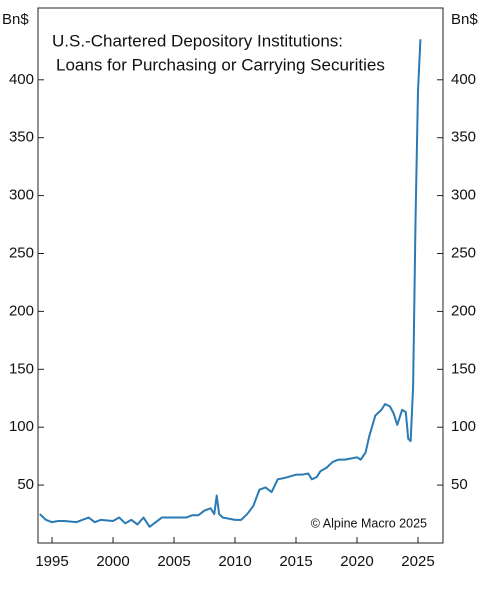 Image resolution: width=497 pixels, height=595 pixels. Describe the element at coordinates (295, 561) in the screenshot. I see `x-tick-label: 2015` at that location.